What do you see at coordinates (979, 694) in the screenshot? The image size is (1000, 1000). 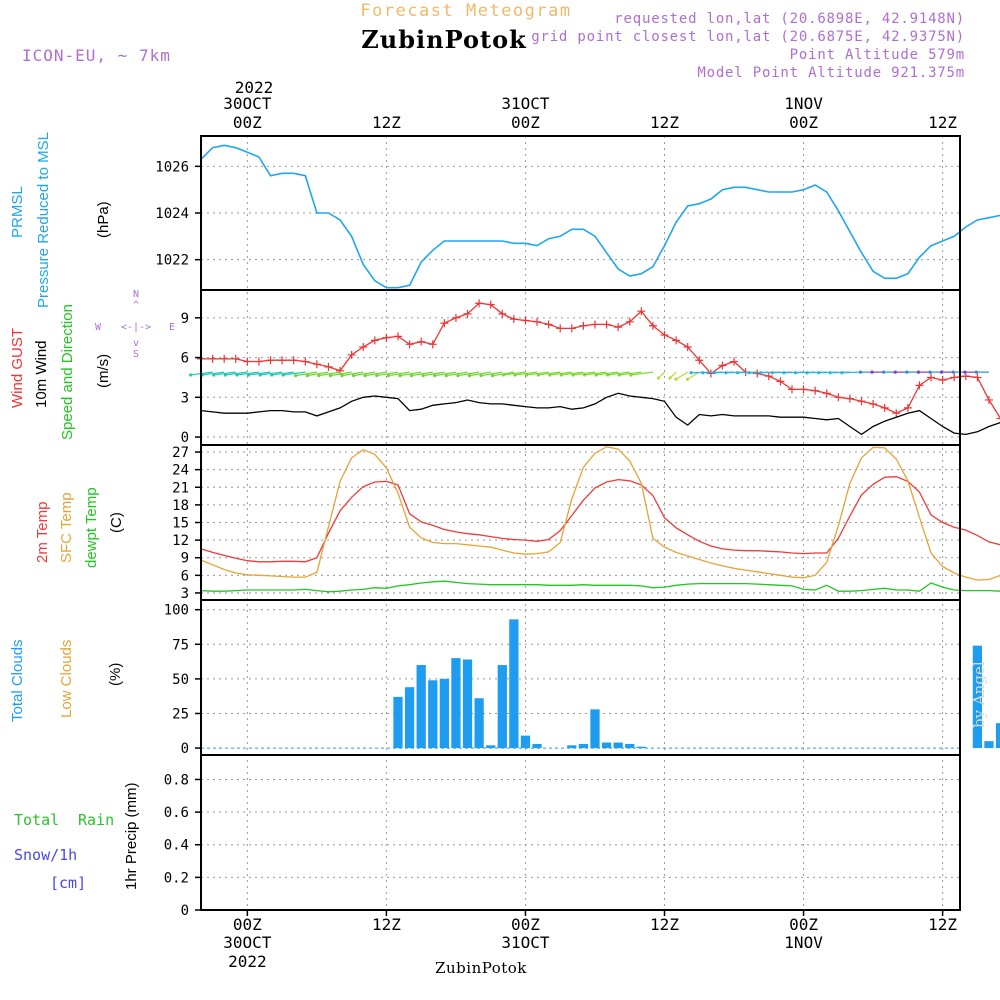 I see `credit-label: by Angel` at bounding box center [979, 694].